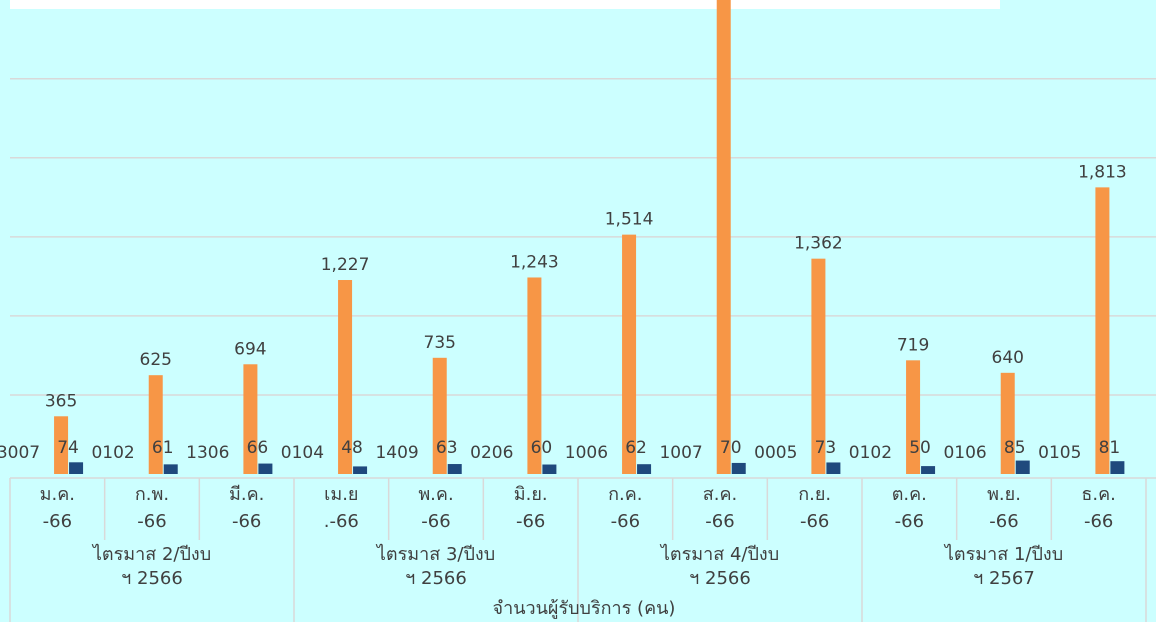 The height and width of the screenshot is (622, 1156). I want to click on category-sublabel-3: .-66, so click(341, 521).